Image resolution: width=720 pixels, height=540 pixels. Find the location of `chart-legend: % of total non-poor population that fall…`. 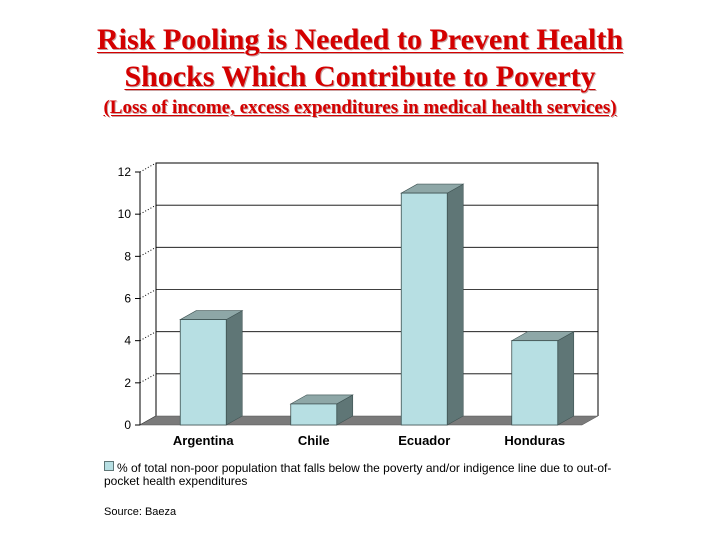

chart-legend: % of total non-poor population that fall… is located at coordinates (364, 474).